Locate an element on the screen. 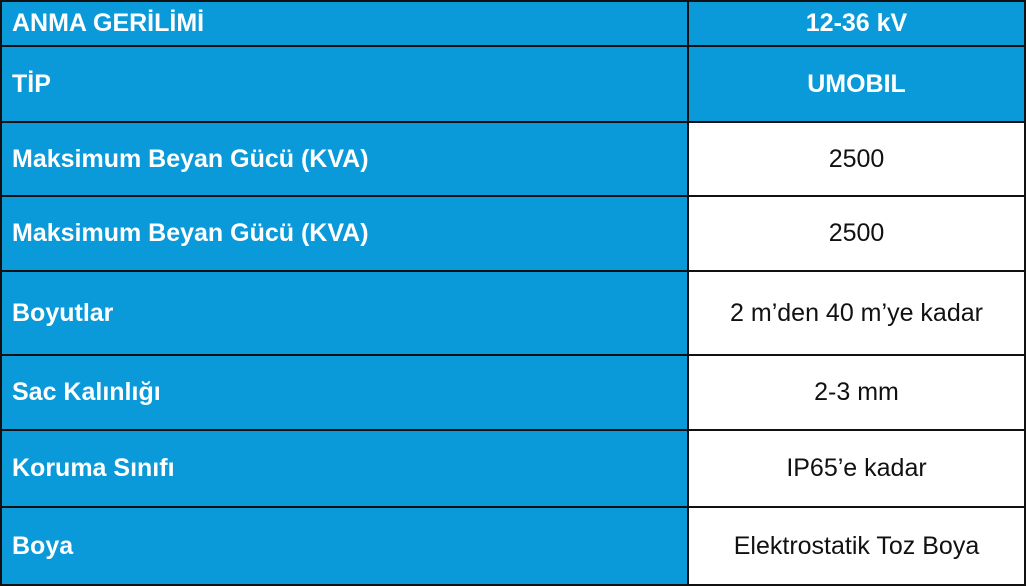 This screenshot has height=586, width=1026. row-value: 2-3 mm is located at coordinates (857, 393).